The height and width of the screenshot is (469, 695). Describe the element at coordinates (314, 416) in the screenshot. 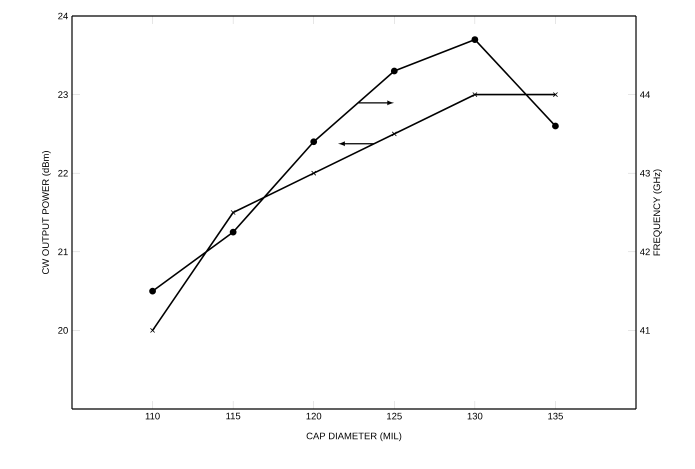

I see `x-tick-label: 120` at that location.